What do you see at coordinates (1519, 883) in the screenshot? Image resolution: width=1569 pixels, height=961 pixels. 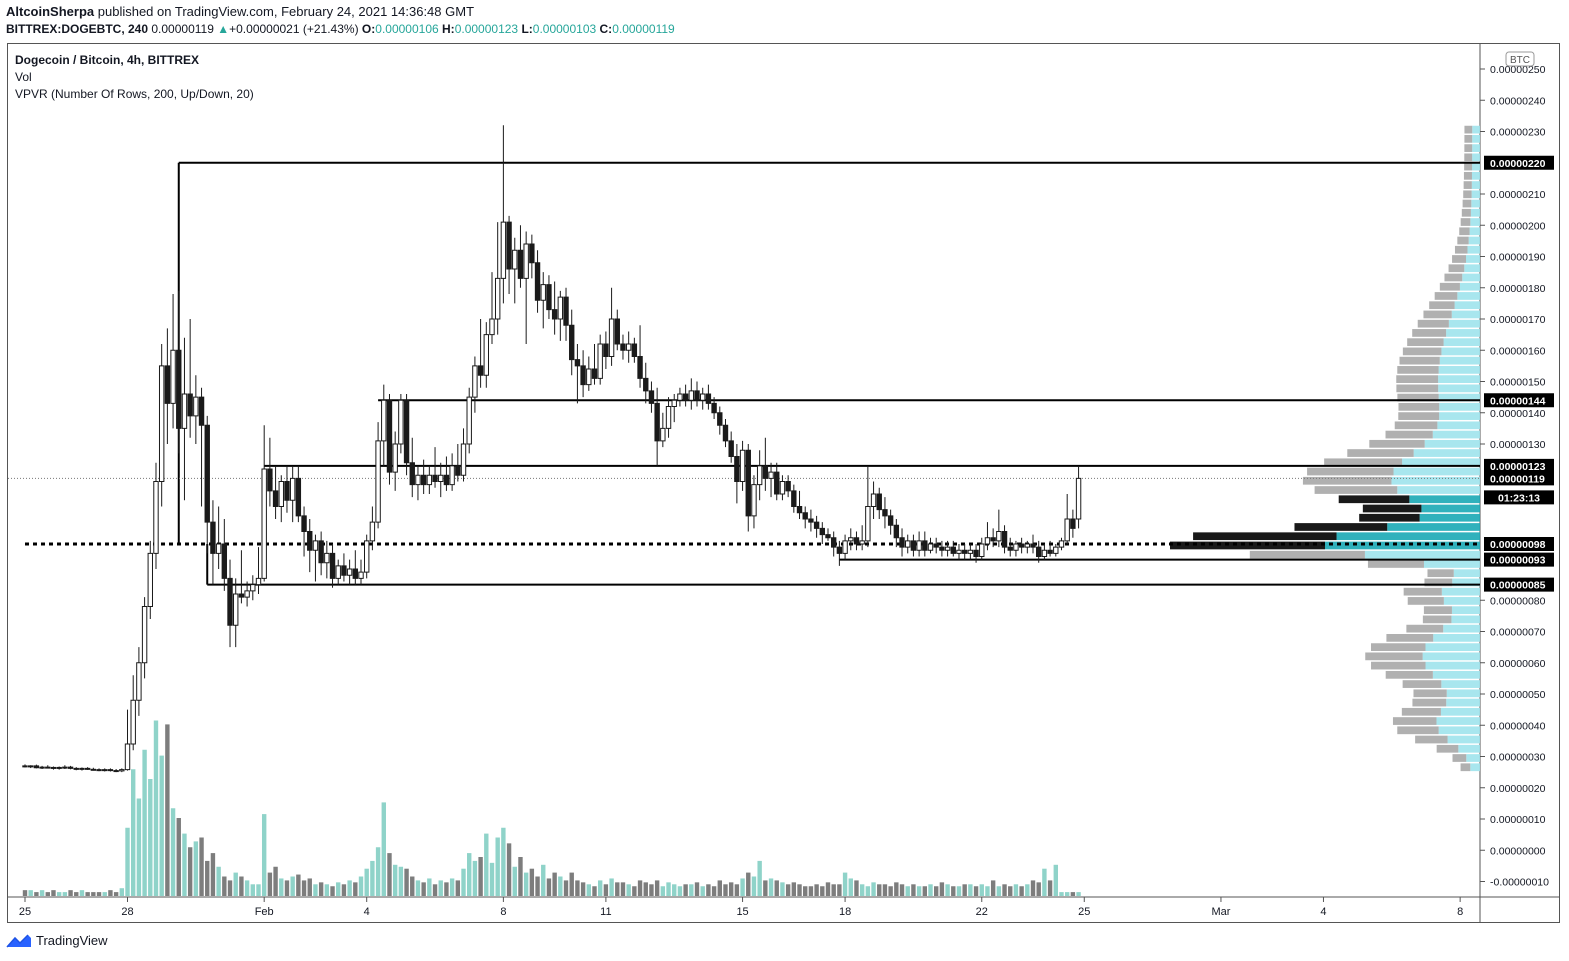 I see `y-tick-label: -0.00000010` at bounding box center [1519, 883].